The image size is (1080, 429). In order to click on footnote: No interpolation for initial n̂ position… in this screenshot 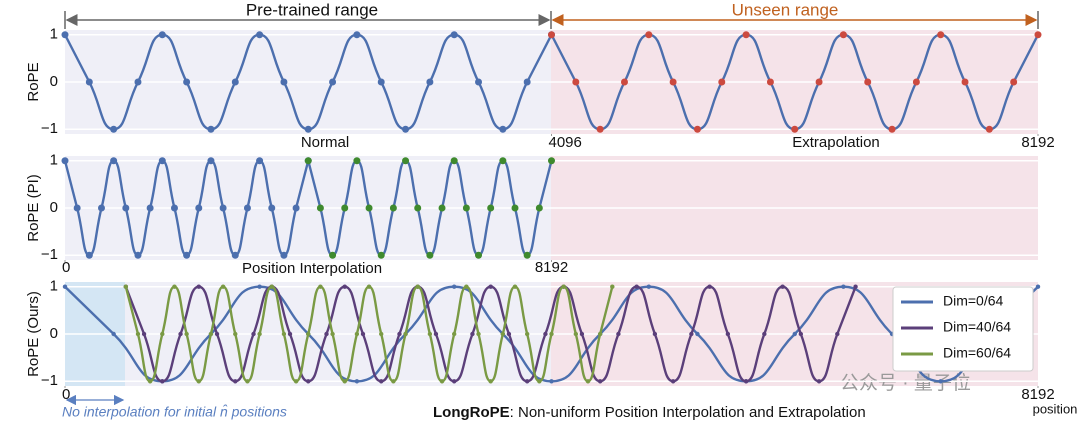, I will do `click(174, 411)`.